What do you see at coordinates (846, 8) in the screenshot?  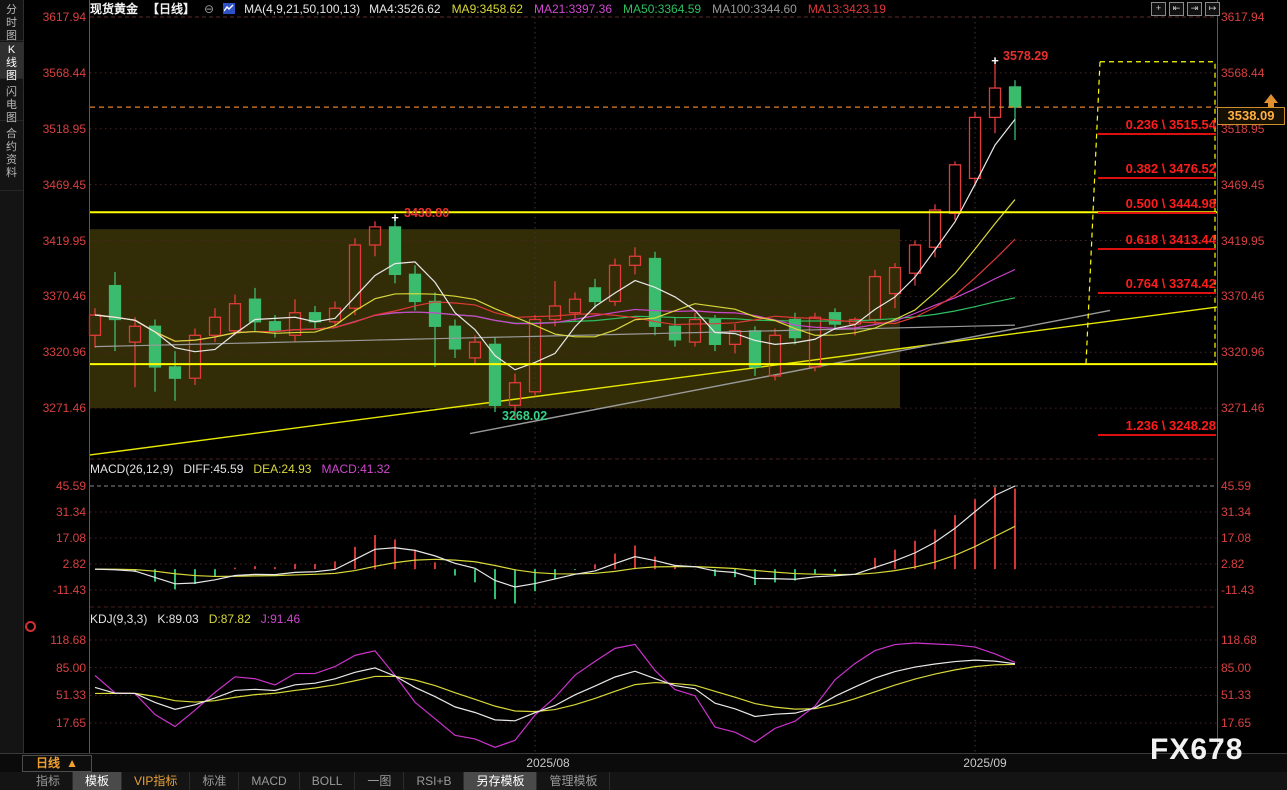 I see `ma-value: MA13:3423.19` at bounding box center [846, 8].